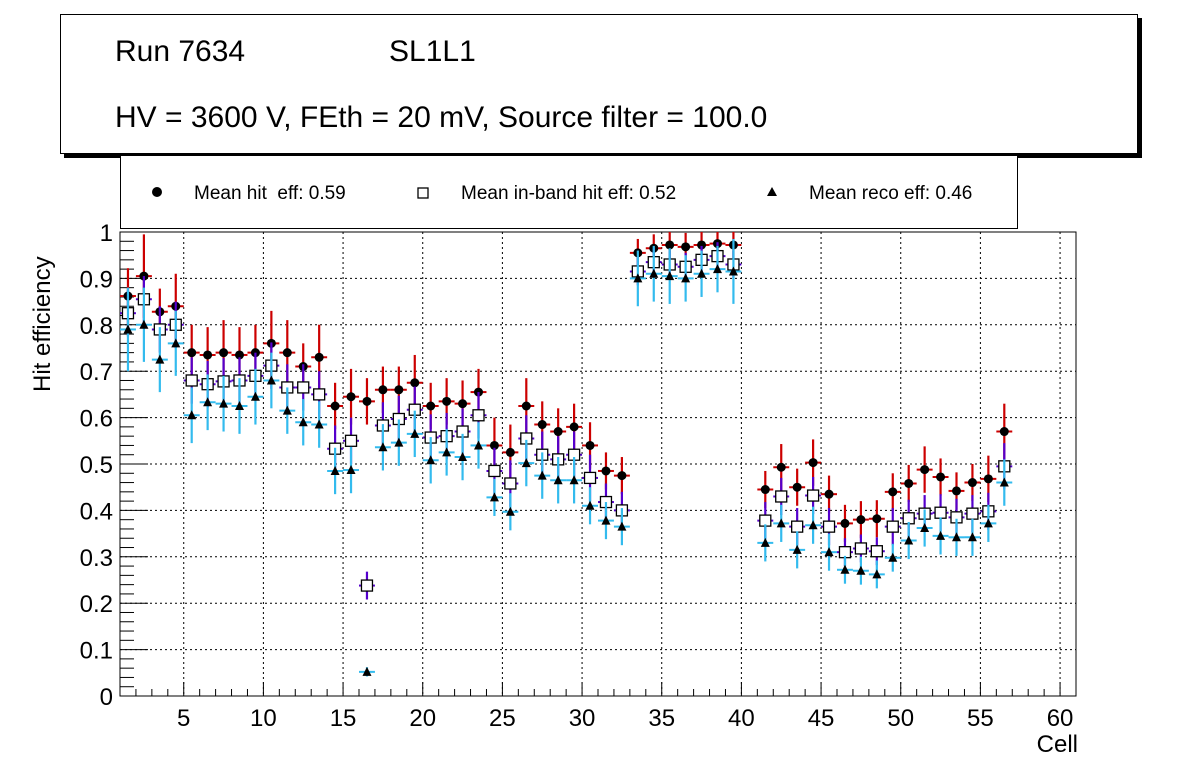 The width and height of the screenshot is (1196, 772). What do you see at coordinates (96, 419) in the screenshot?
I see `y-tick-label: 0.6` at bounding box center [96, 419].